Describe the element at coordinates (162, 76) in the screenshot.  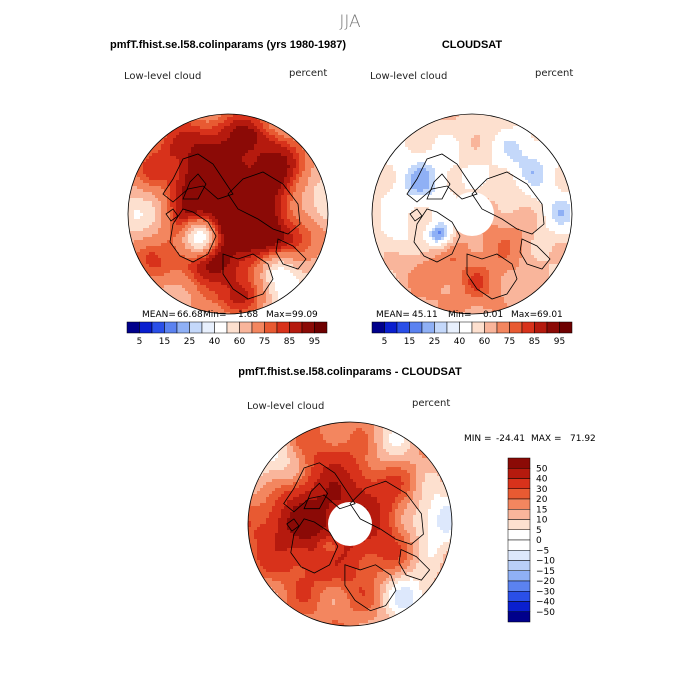
I see `variable-label: Low-level cloud` at that location.